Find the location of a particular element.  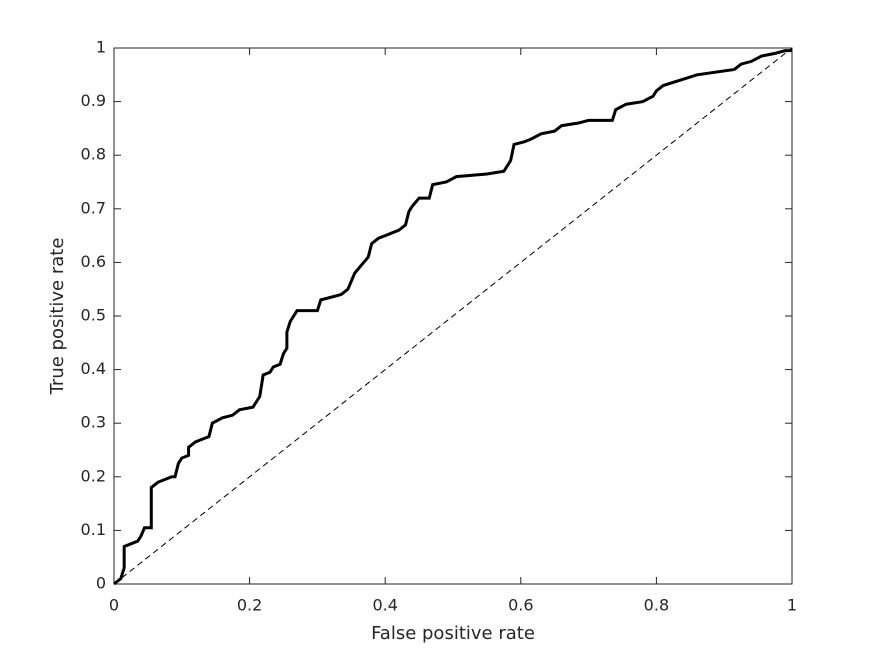

x-tick-label: 0.4 is located at coordinates (384, 605).